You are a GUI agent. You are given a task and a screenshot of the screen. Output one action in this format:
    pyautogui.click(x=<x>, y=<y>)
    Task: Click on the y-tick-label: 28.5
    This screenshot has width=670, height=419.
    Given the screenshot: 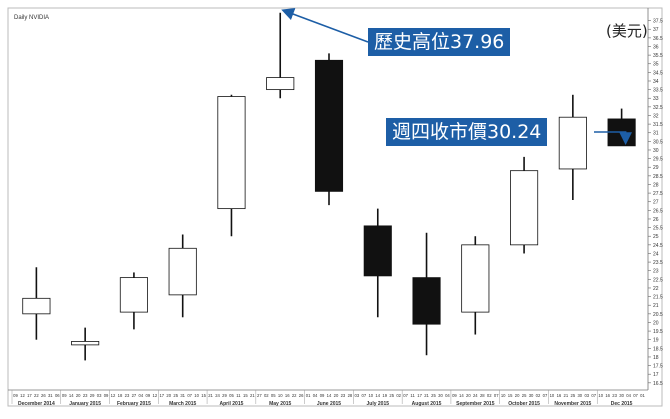 What is the action you would take?
    pyautogui.click(x=658, y=177)
    